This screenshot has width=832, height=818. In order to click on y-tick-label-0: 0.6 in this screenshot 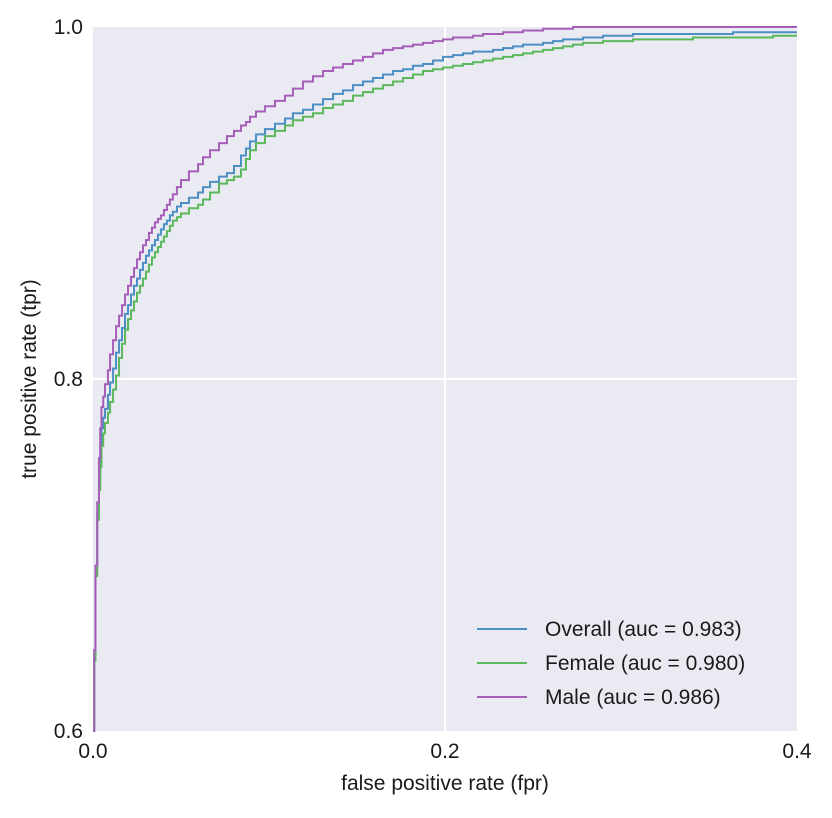, I will do `click(68, 731)`.